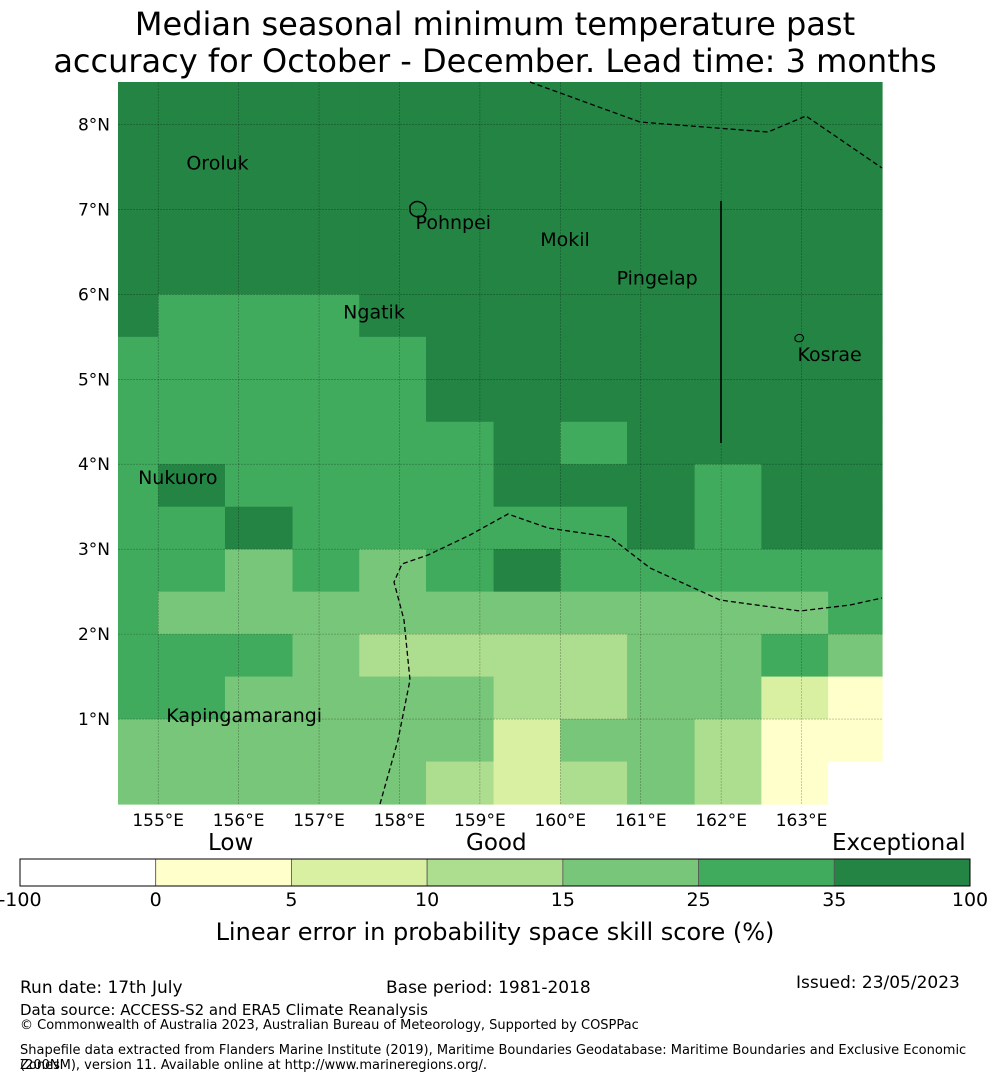  What do you see at coordinates (374, 312) in the screenshot?
I see `place-label-ngatik: Ngatik` at bounding box center [374, 312].